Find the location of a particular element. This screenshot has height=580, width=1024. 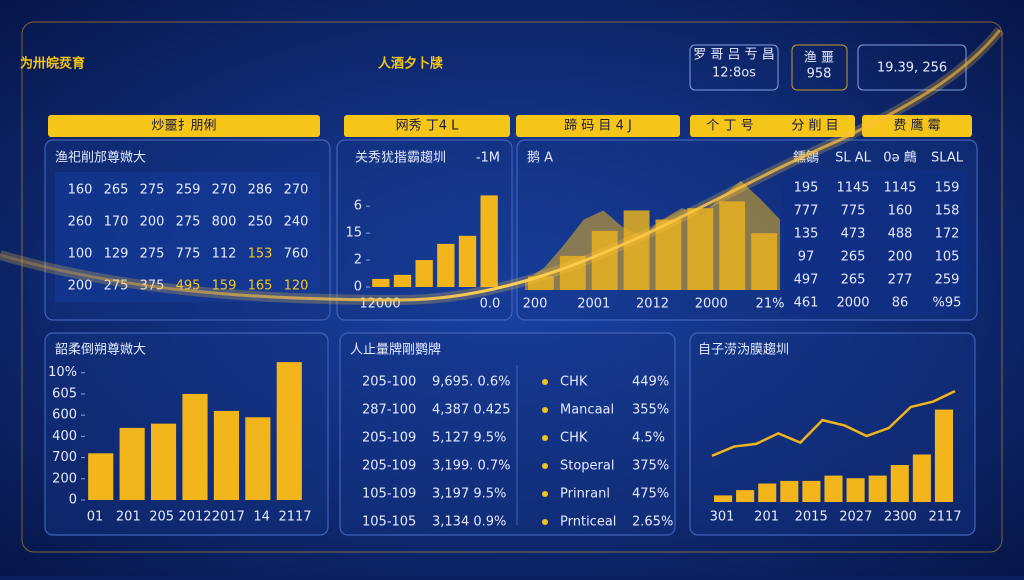

x-tick-label: 301 is located at coordinates (722, 517).